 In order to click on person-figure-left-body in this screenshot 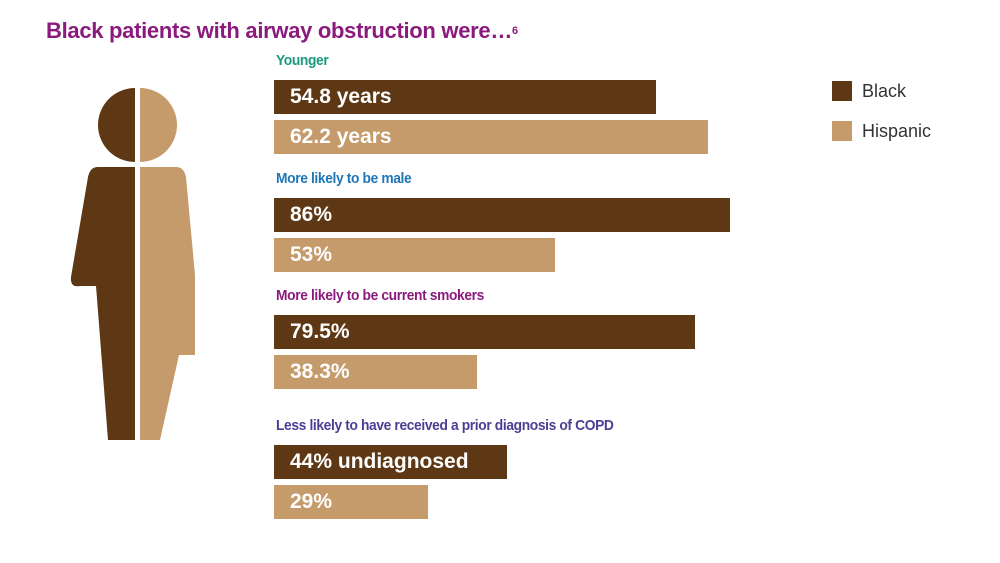, I will do `click(102, 303)`.